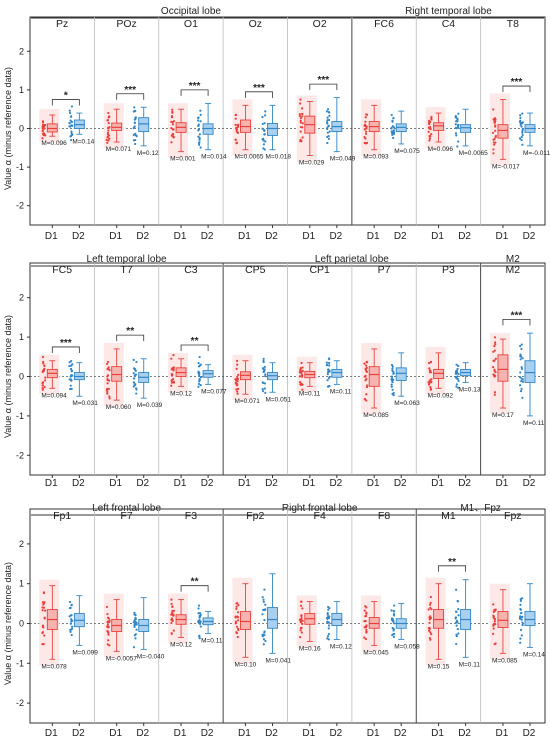 This screenshot has width=550, height=741. What do you see at coordinates (473, 153) in the screenshot?
I see `mean-annotation: M=0.0065` at bounding box center [473, 153].